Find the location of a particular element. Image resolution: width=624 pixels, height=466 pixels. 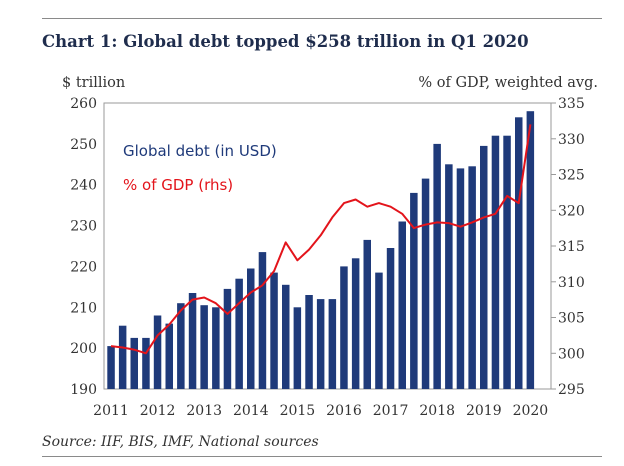

source-note: Source: IIF, BIS, IMF, National sources is located at coordinates (180, 442).